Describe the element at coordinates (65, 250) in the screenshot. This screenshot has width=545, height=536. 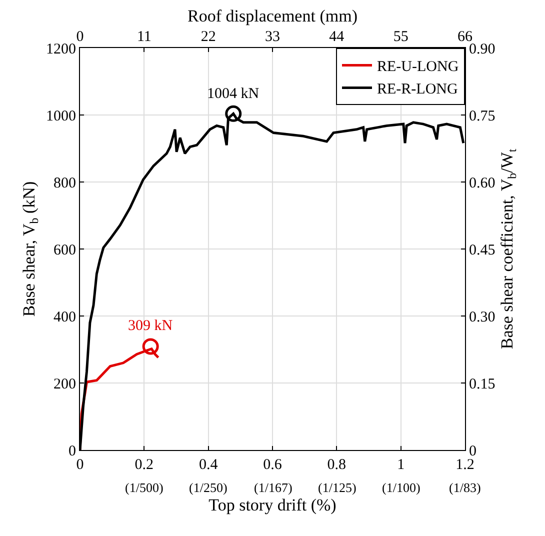
I see `y-tick-label: 600` at that location.